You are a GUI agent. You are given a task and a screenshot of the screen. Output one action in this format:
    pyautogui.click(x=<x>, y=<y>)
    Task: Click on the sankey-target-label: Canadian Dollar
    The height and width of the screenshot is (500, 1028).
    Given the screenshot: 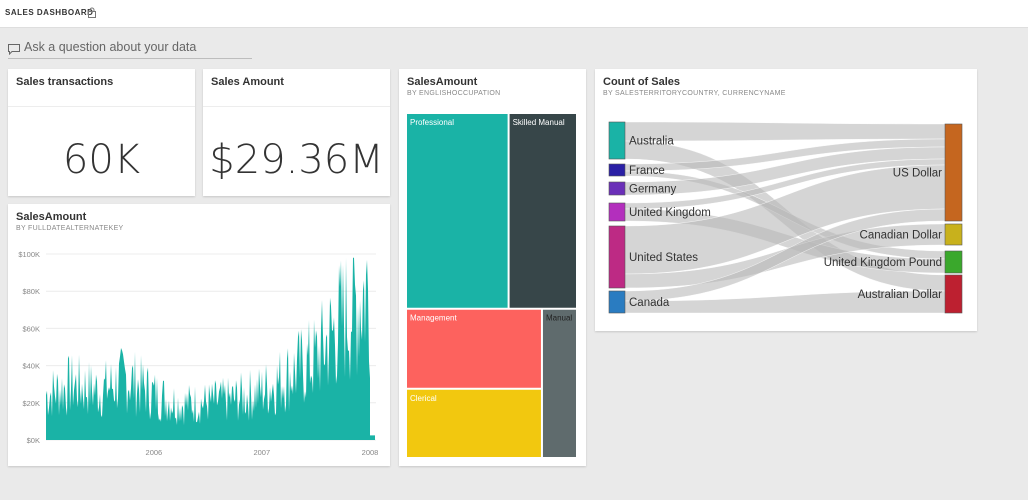 What is the action you would take?
    pyautogui.click(x=901, y=236)
    